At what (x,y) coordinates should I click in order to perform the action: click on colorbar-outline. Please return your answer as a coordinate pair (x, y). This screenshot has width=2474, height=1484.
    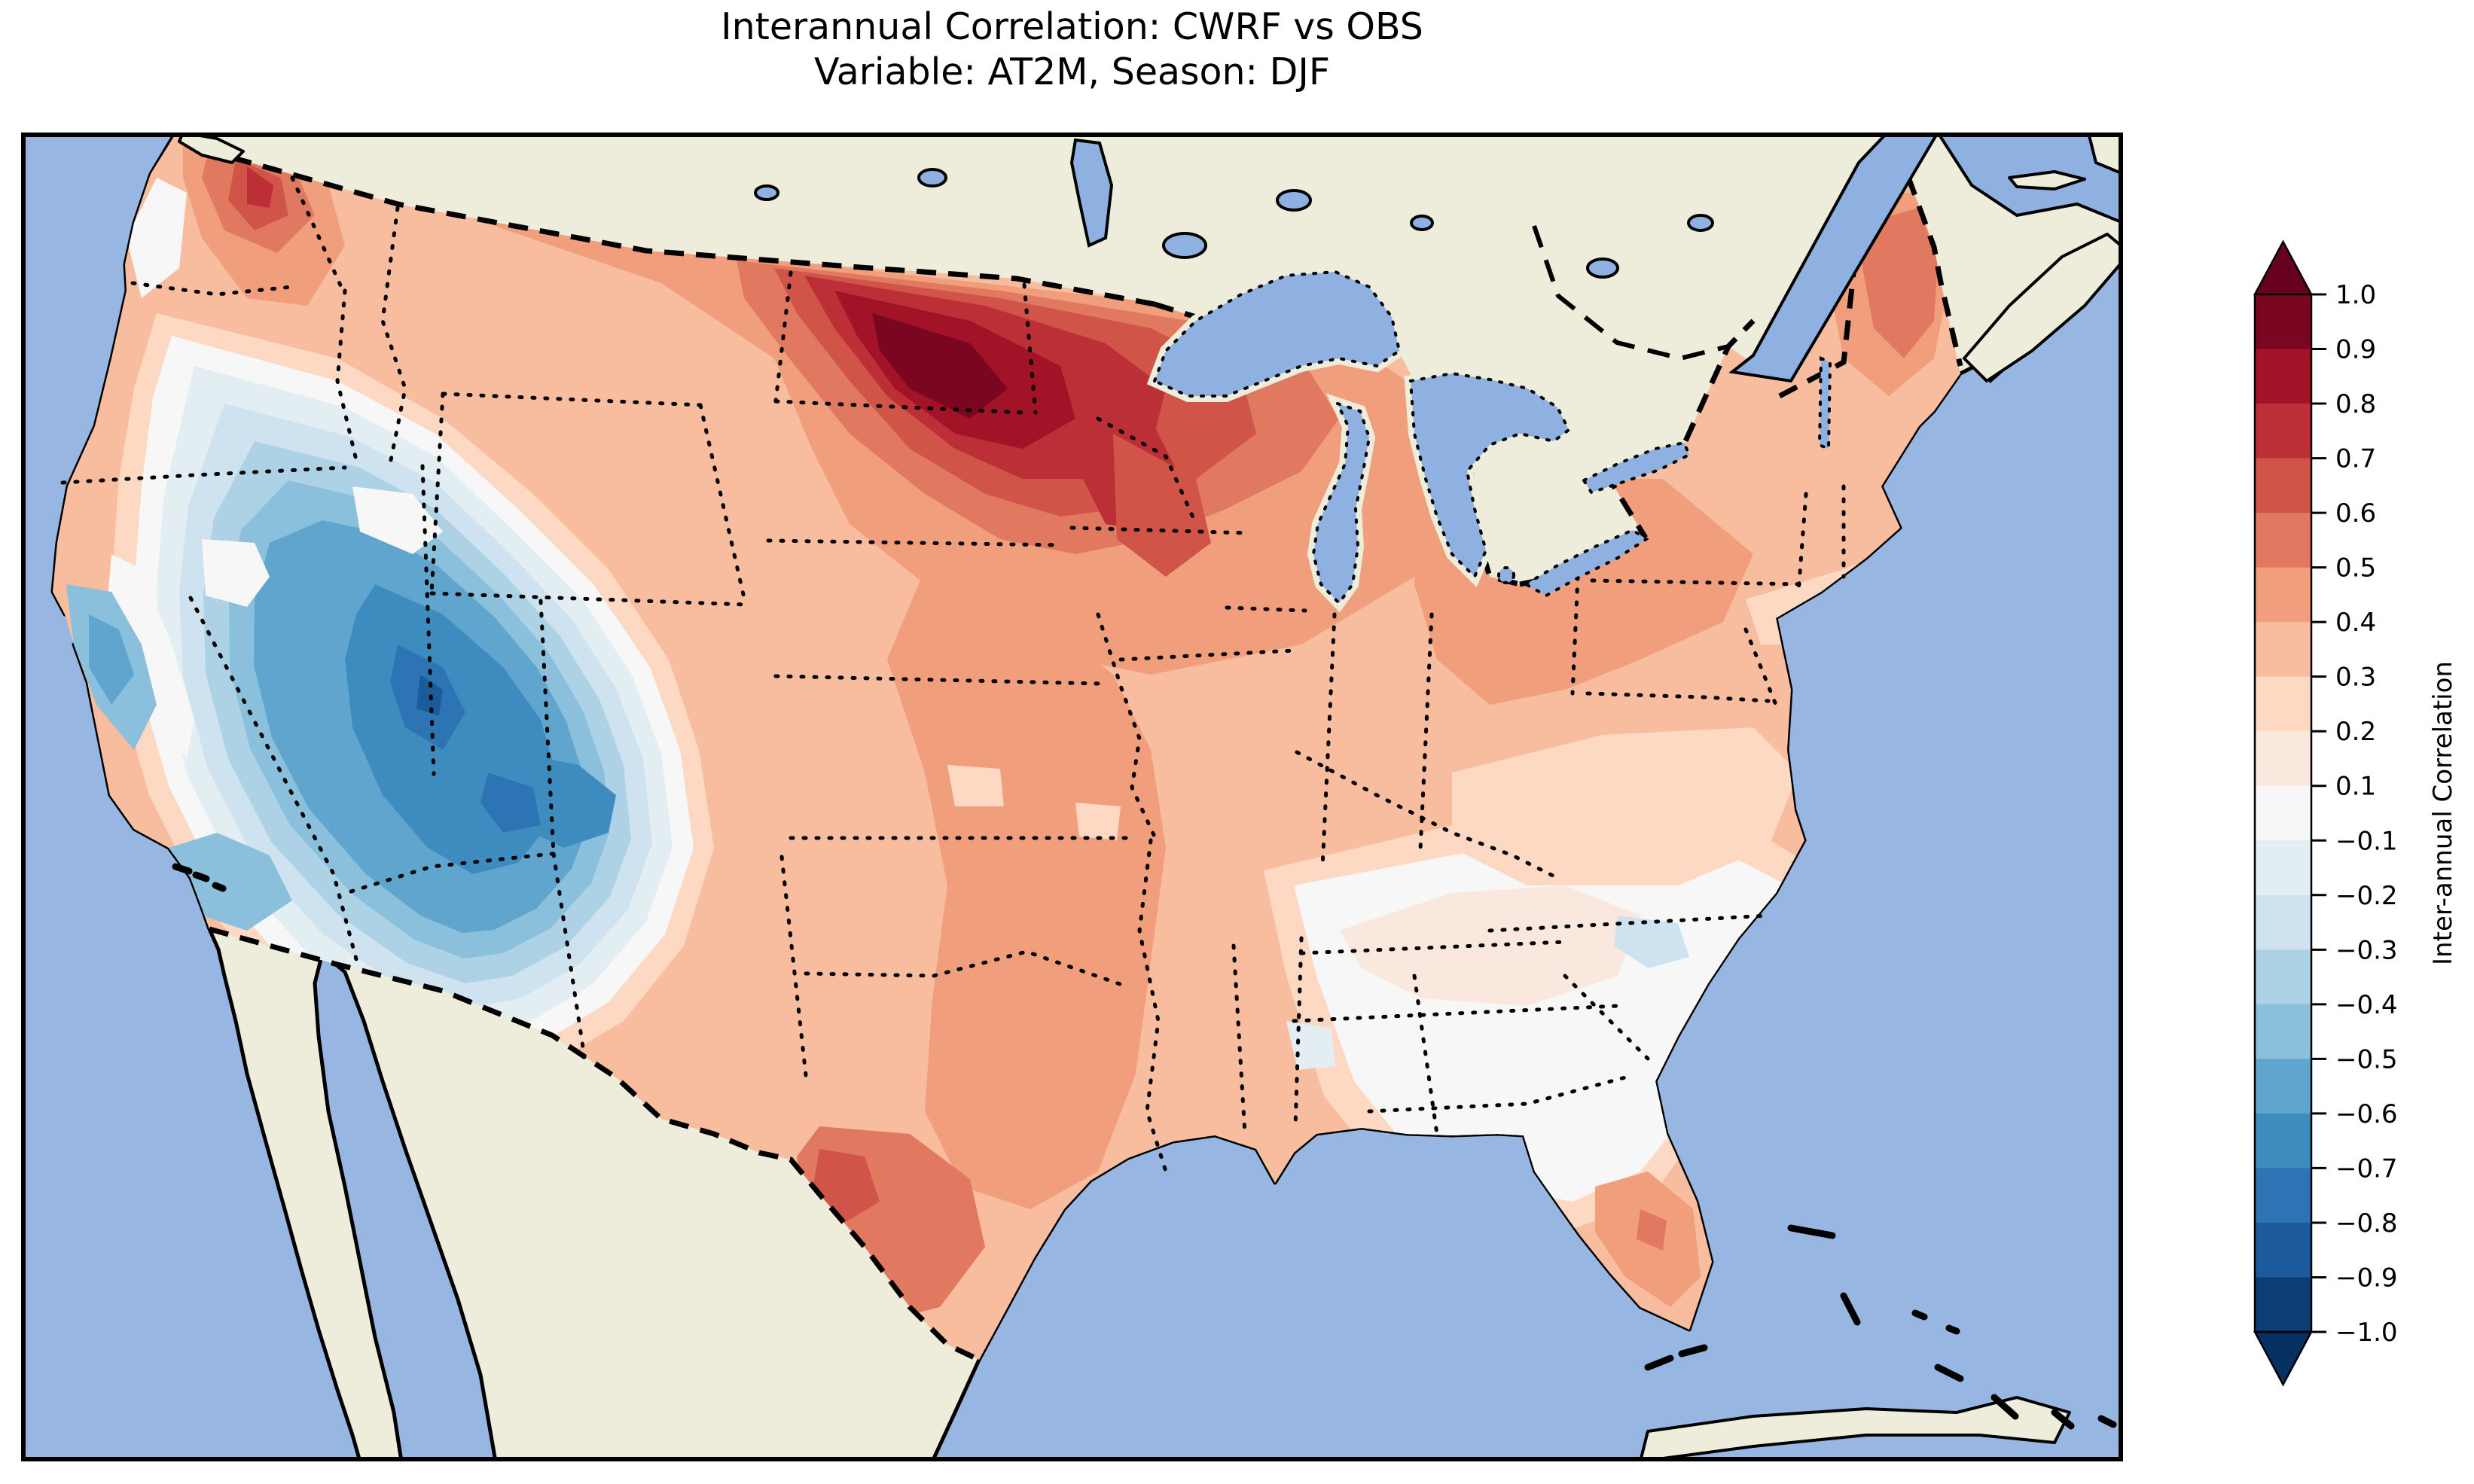
    Looking at the image, I should click on (2283, 813).